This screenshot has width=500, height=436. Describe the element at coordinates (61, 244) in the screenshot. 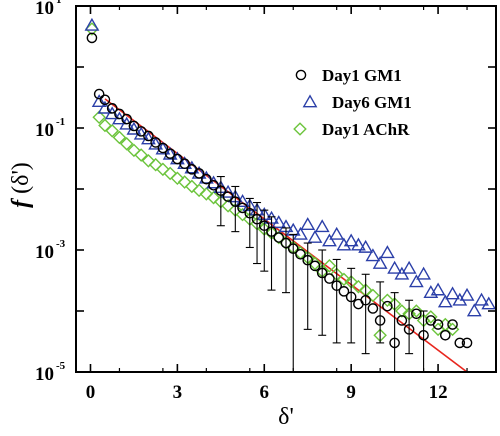

I see `y-tick-exponent: -3` at that location.